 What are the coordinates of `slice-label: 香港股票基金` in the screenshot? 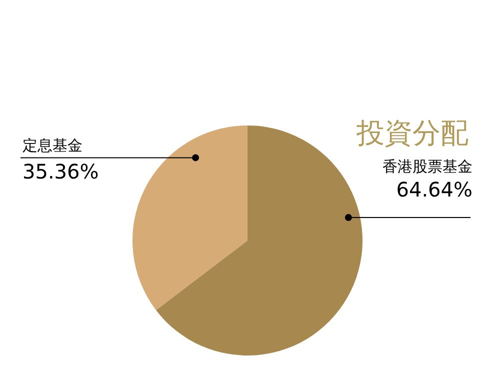 It's located at (427, 167).